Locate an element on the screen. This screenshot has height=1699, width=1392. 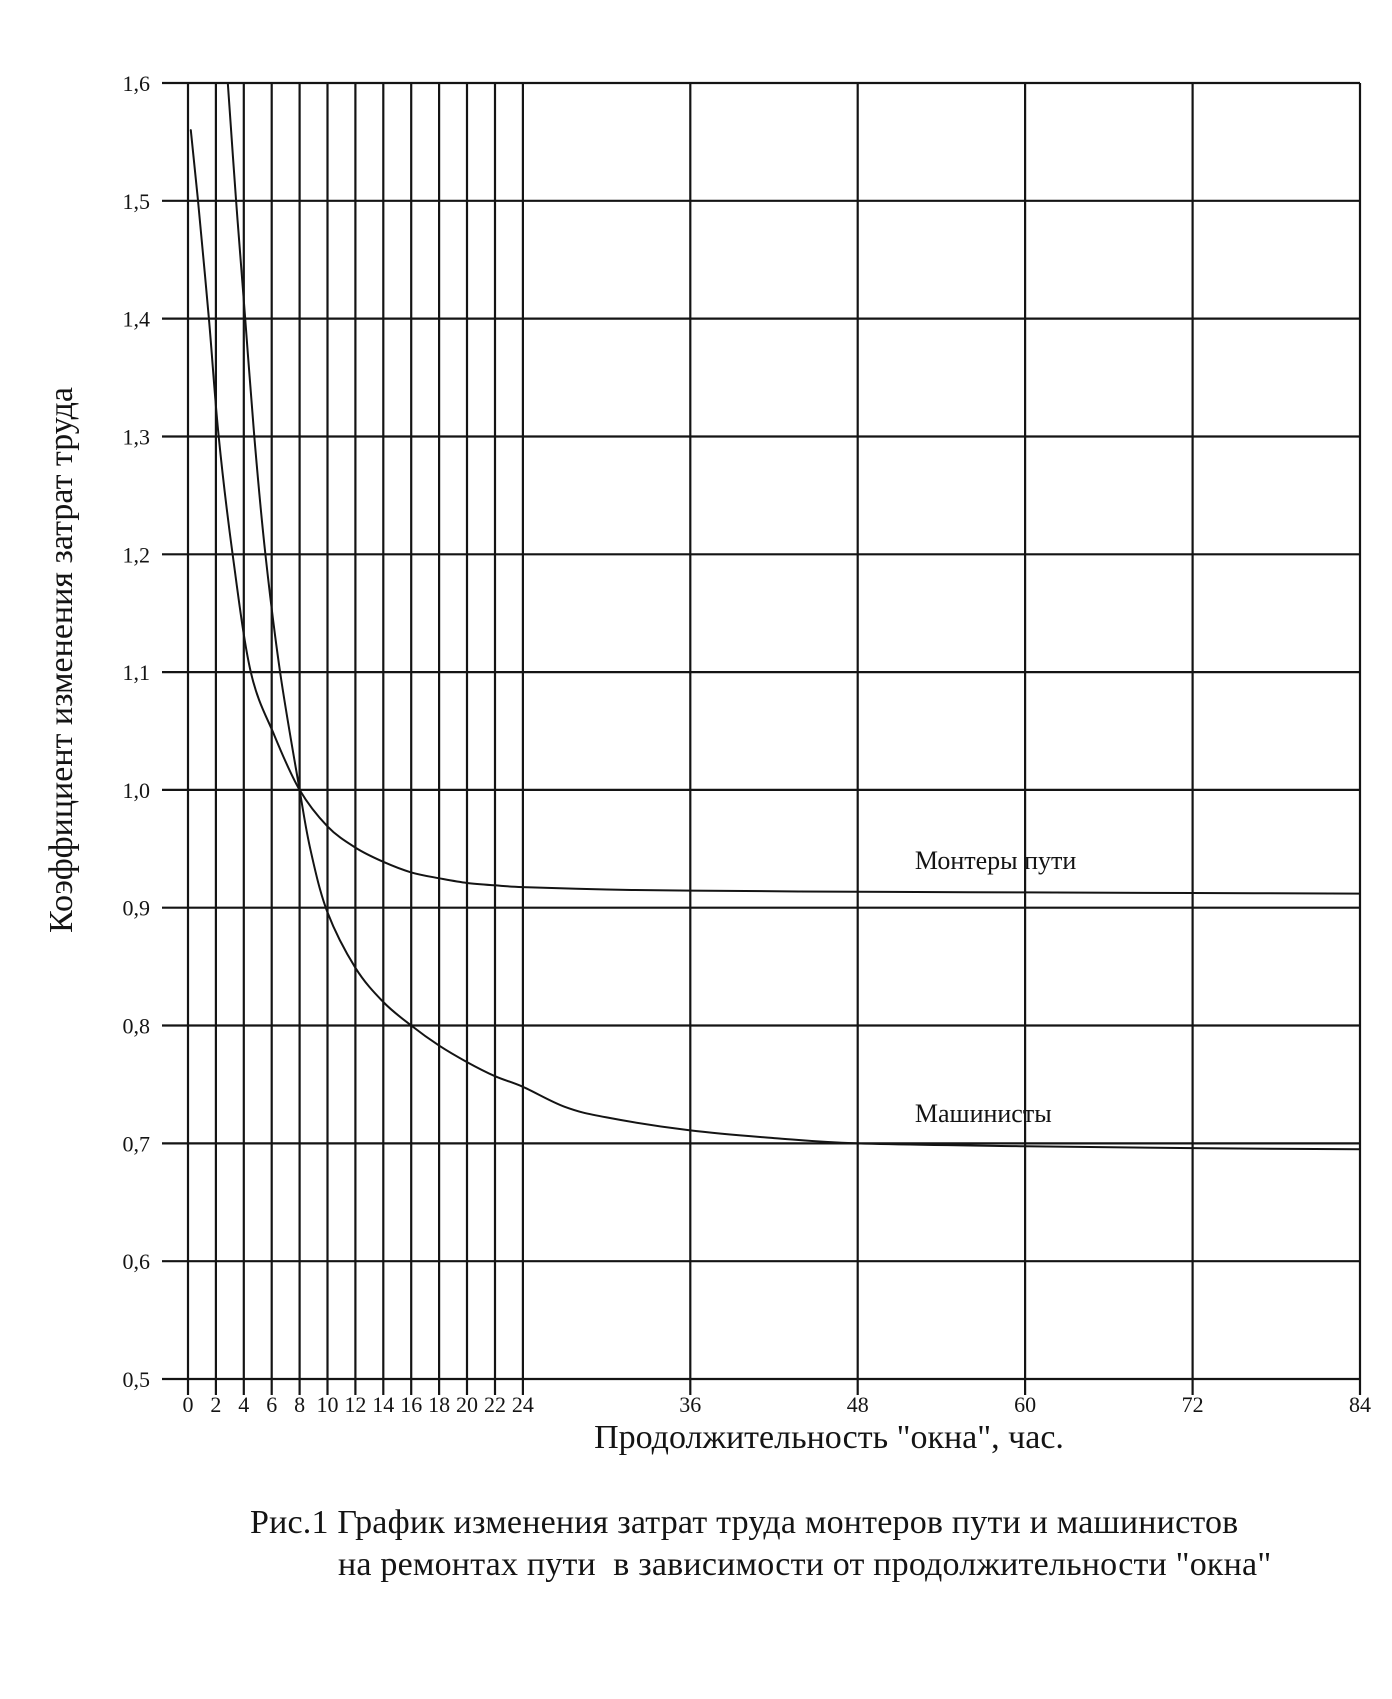
y-tick-label: 0,6 is located at coordinates (137, 1261).